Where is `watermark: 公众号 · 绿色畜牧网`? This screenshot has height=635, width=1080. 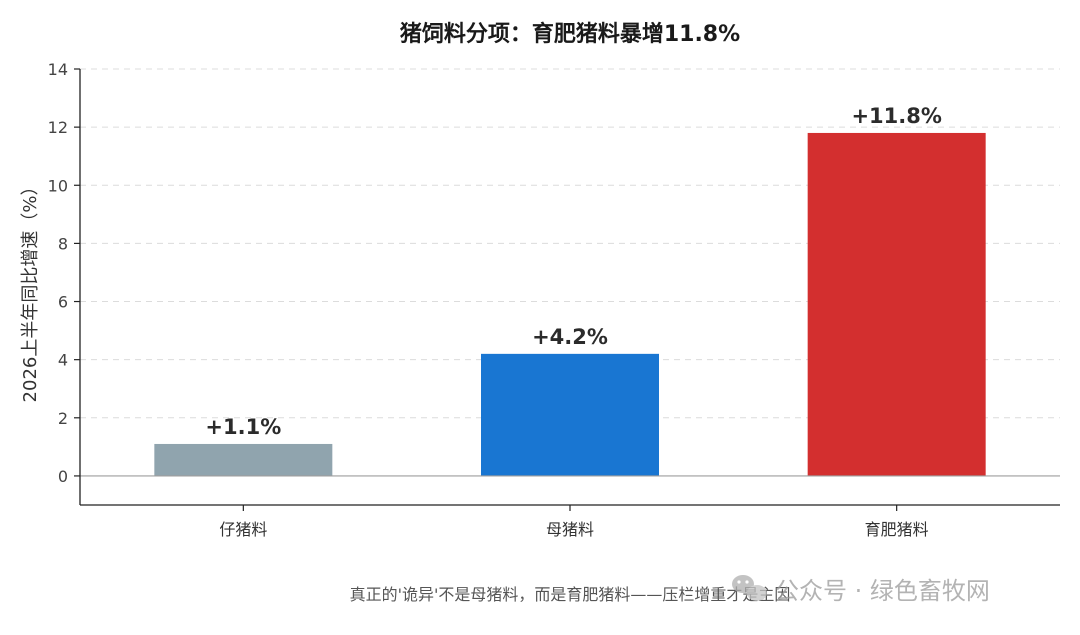
watermark: 公众号 · 绿色畜牧网 is located at coordinates (861, 590).